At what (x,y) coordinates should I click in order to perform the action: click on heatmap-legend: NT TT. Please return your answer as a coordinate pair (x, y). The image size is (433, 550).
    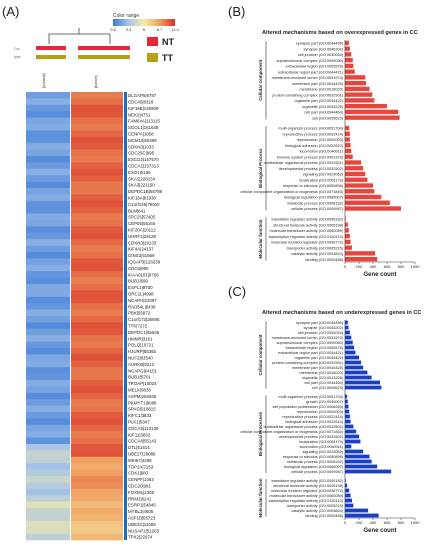
    Looking at the image, I should click on (160, 50).